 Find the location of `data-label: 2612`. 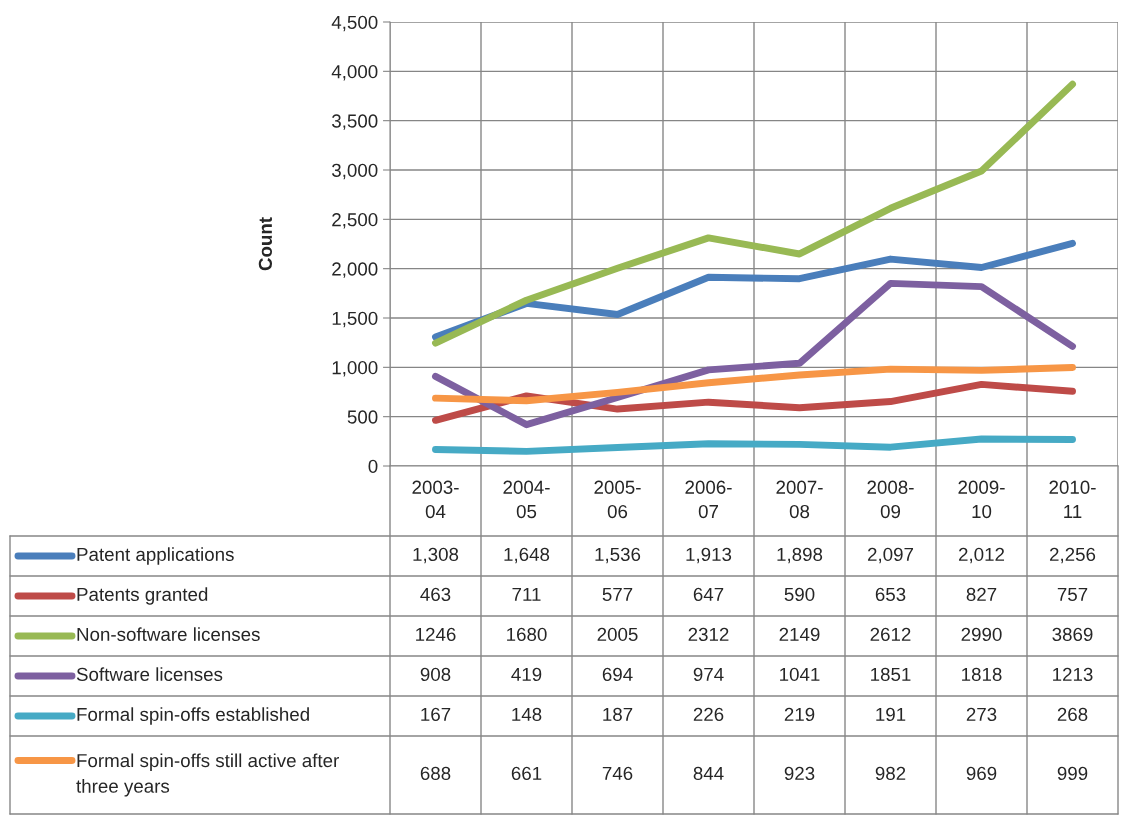

data-label: 2612 is located at coordinates (890, 634).